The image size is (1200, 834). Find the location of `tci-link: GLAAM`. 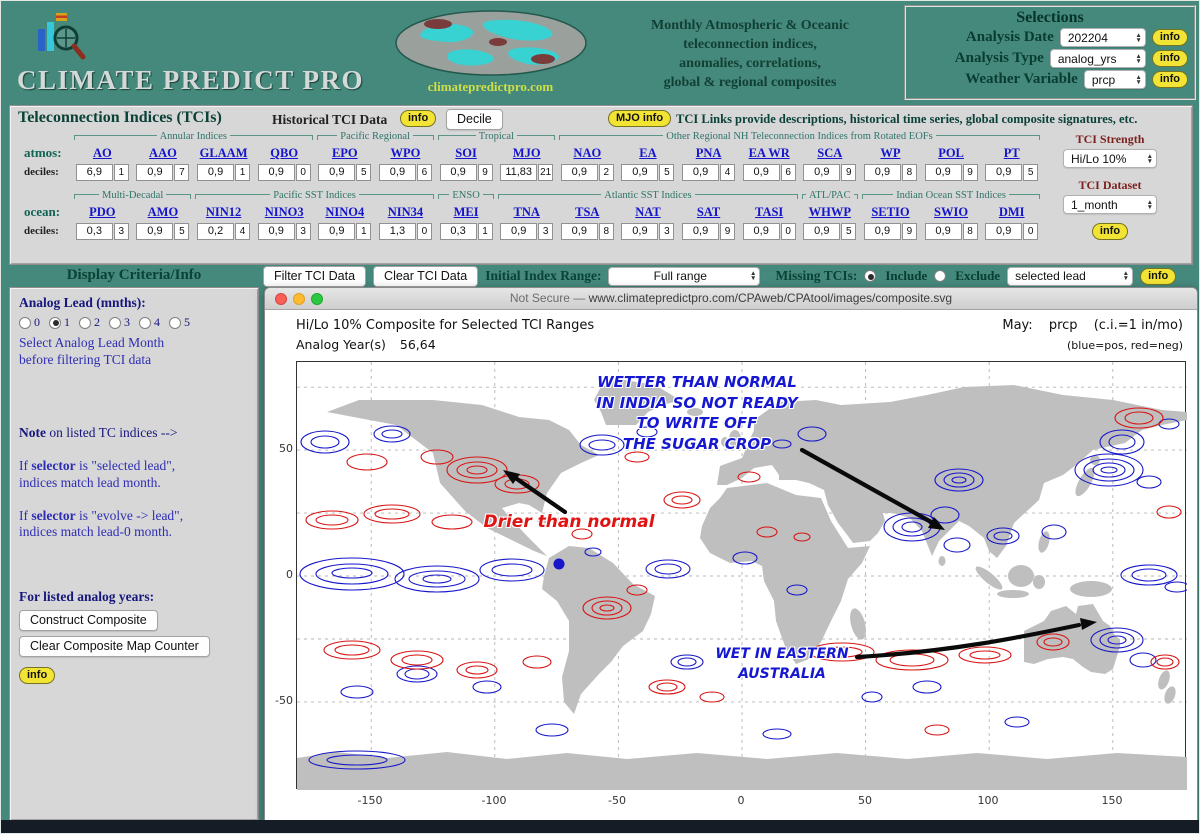

tci-link: GLAAM is located at coordinates (223, 153).